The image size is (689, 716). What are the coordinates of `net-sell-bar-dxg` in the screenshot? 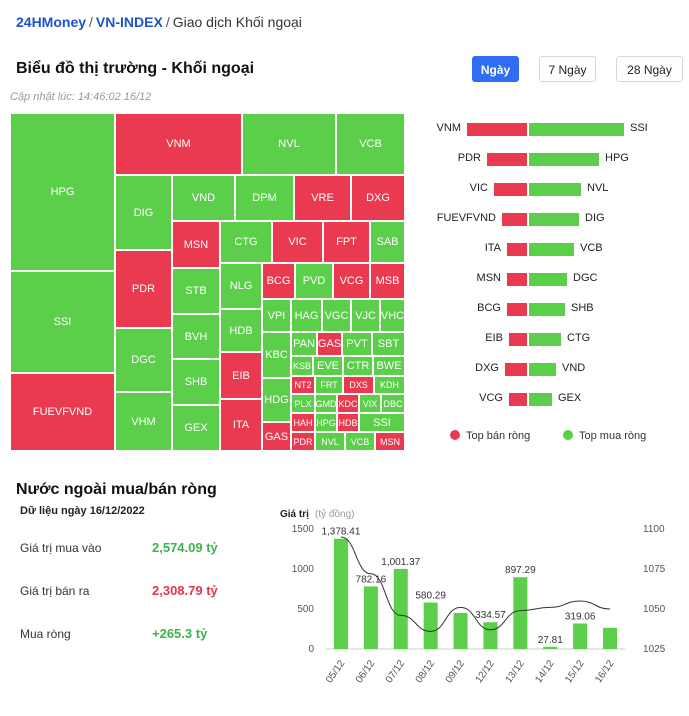 It's located at (516, 369).